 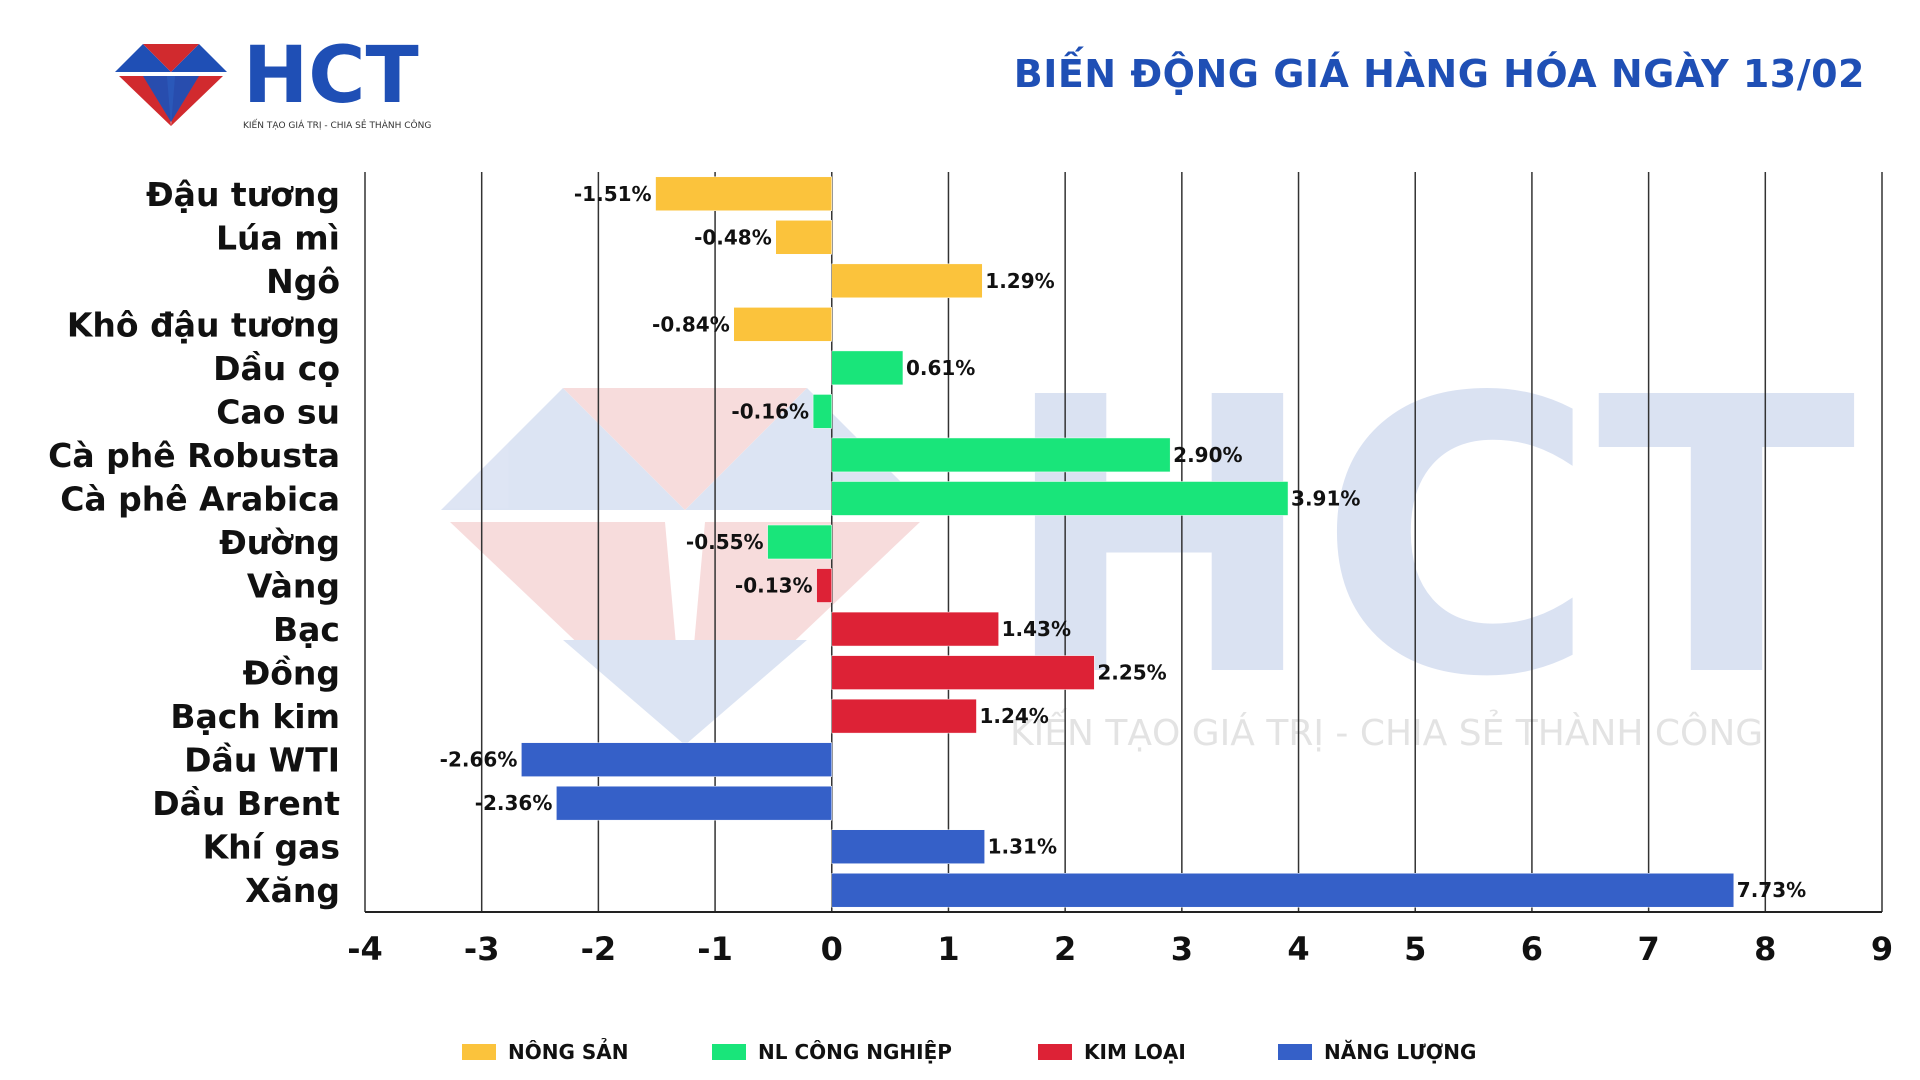 I want to click on legend-label: NÔNG SẢN, so click(x=568, y=1052).